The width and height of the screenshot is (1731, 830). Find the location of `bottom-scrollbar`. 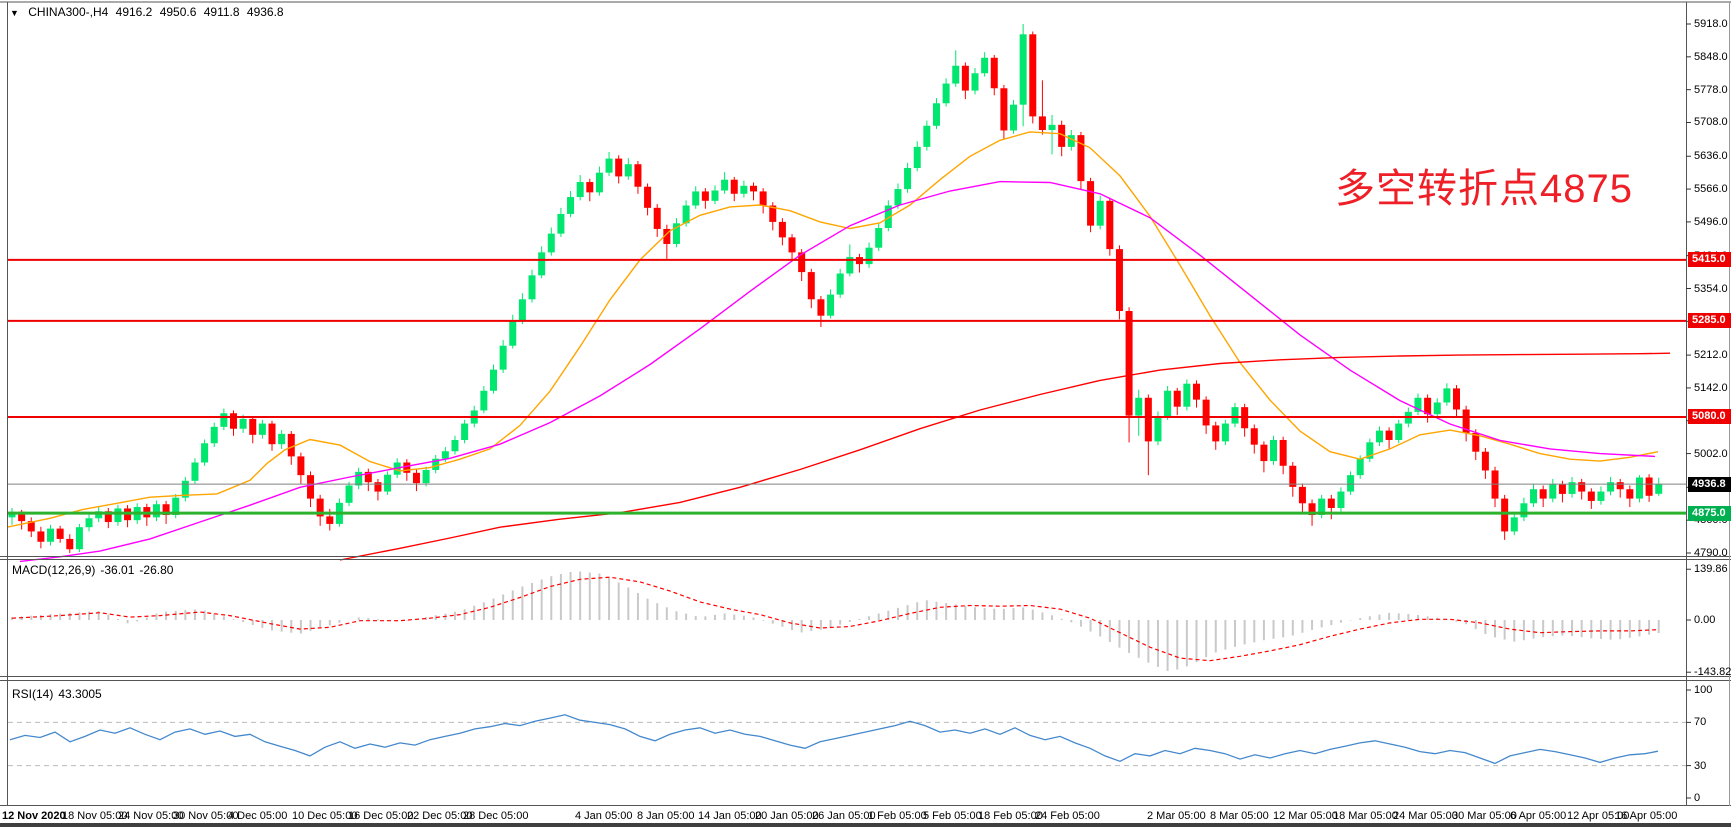

bottom-scrollbar is located at coordinates (865, 825).